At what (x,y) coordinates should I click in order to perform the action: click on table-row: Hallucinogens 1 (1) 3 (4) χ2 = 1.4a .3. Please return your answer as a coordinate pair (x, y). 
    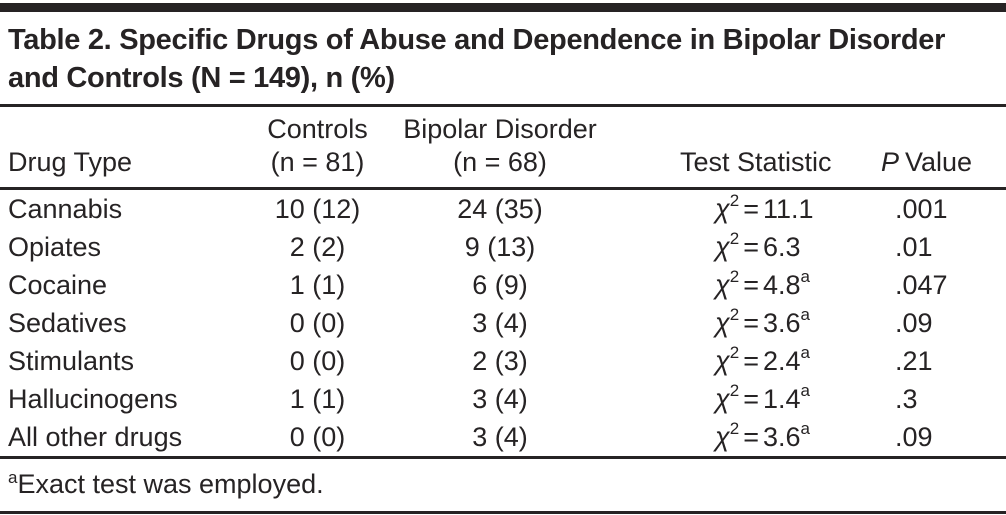
    Looking at the image, I should click on (503, 399).